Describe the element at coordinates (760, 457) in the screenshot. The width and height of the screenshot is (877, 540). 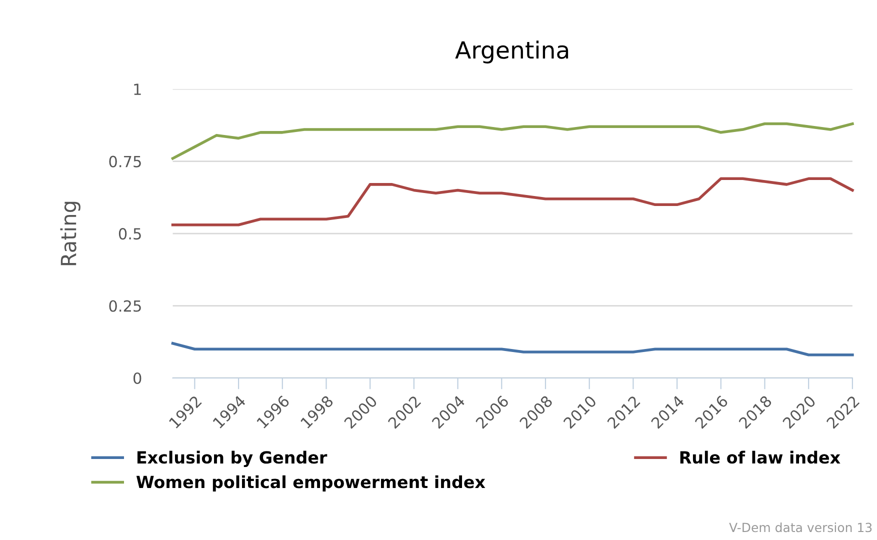
I see `legend-label: Rule of law index` at that location.